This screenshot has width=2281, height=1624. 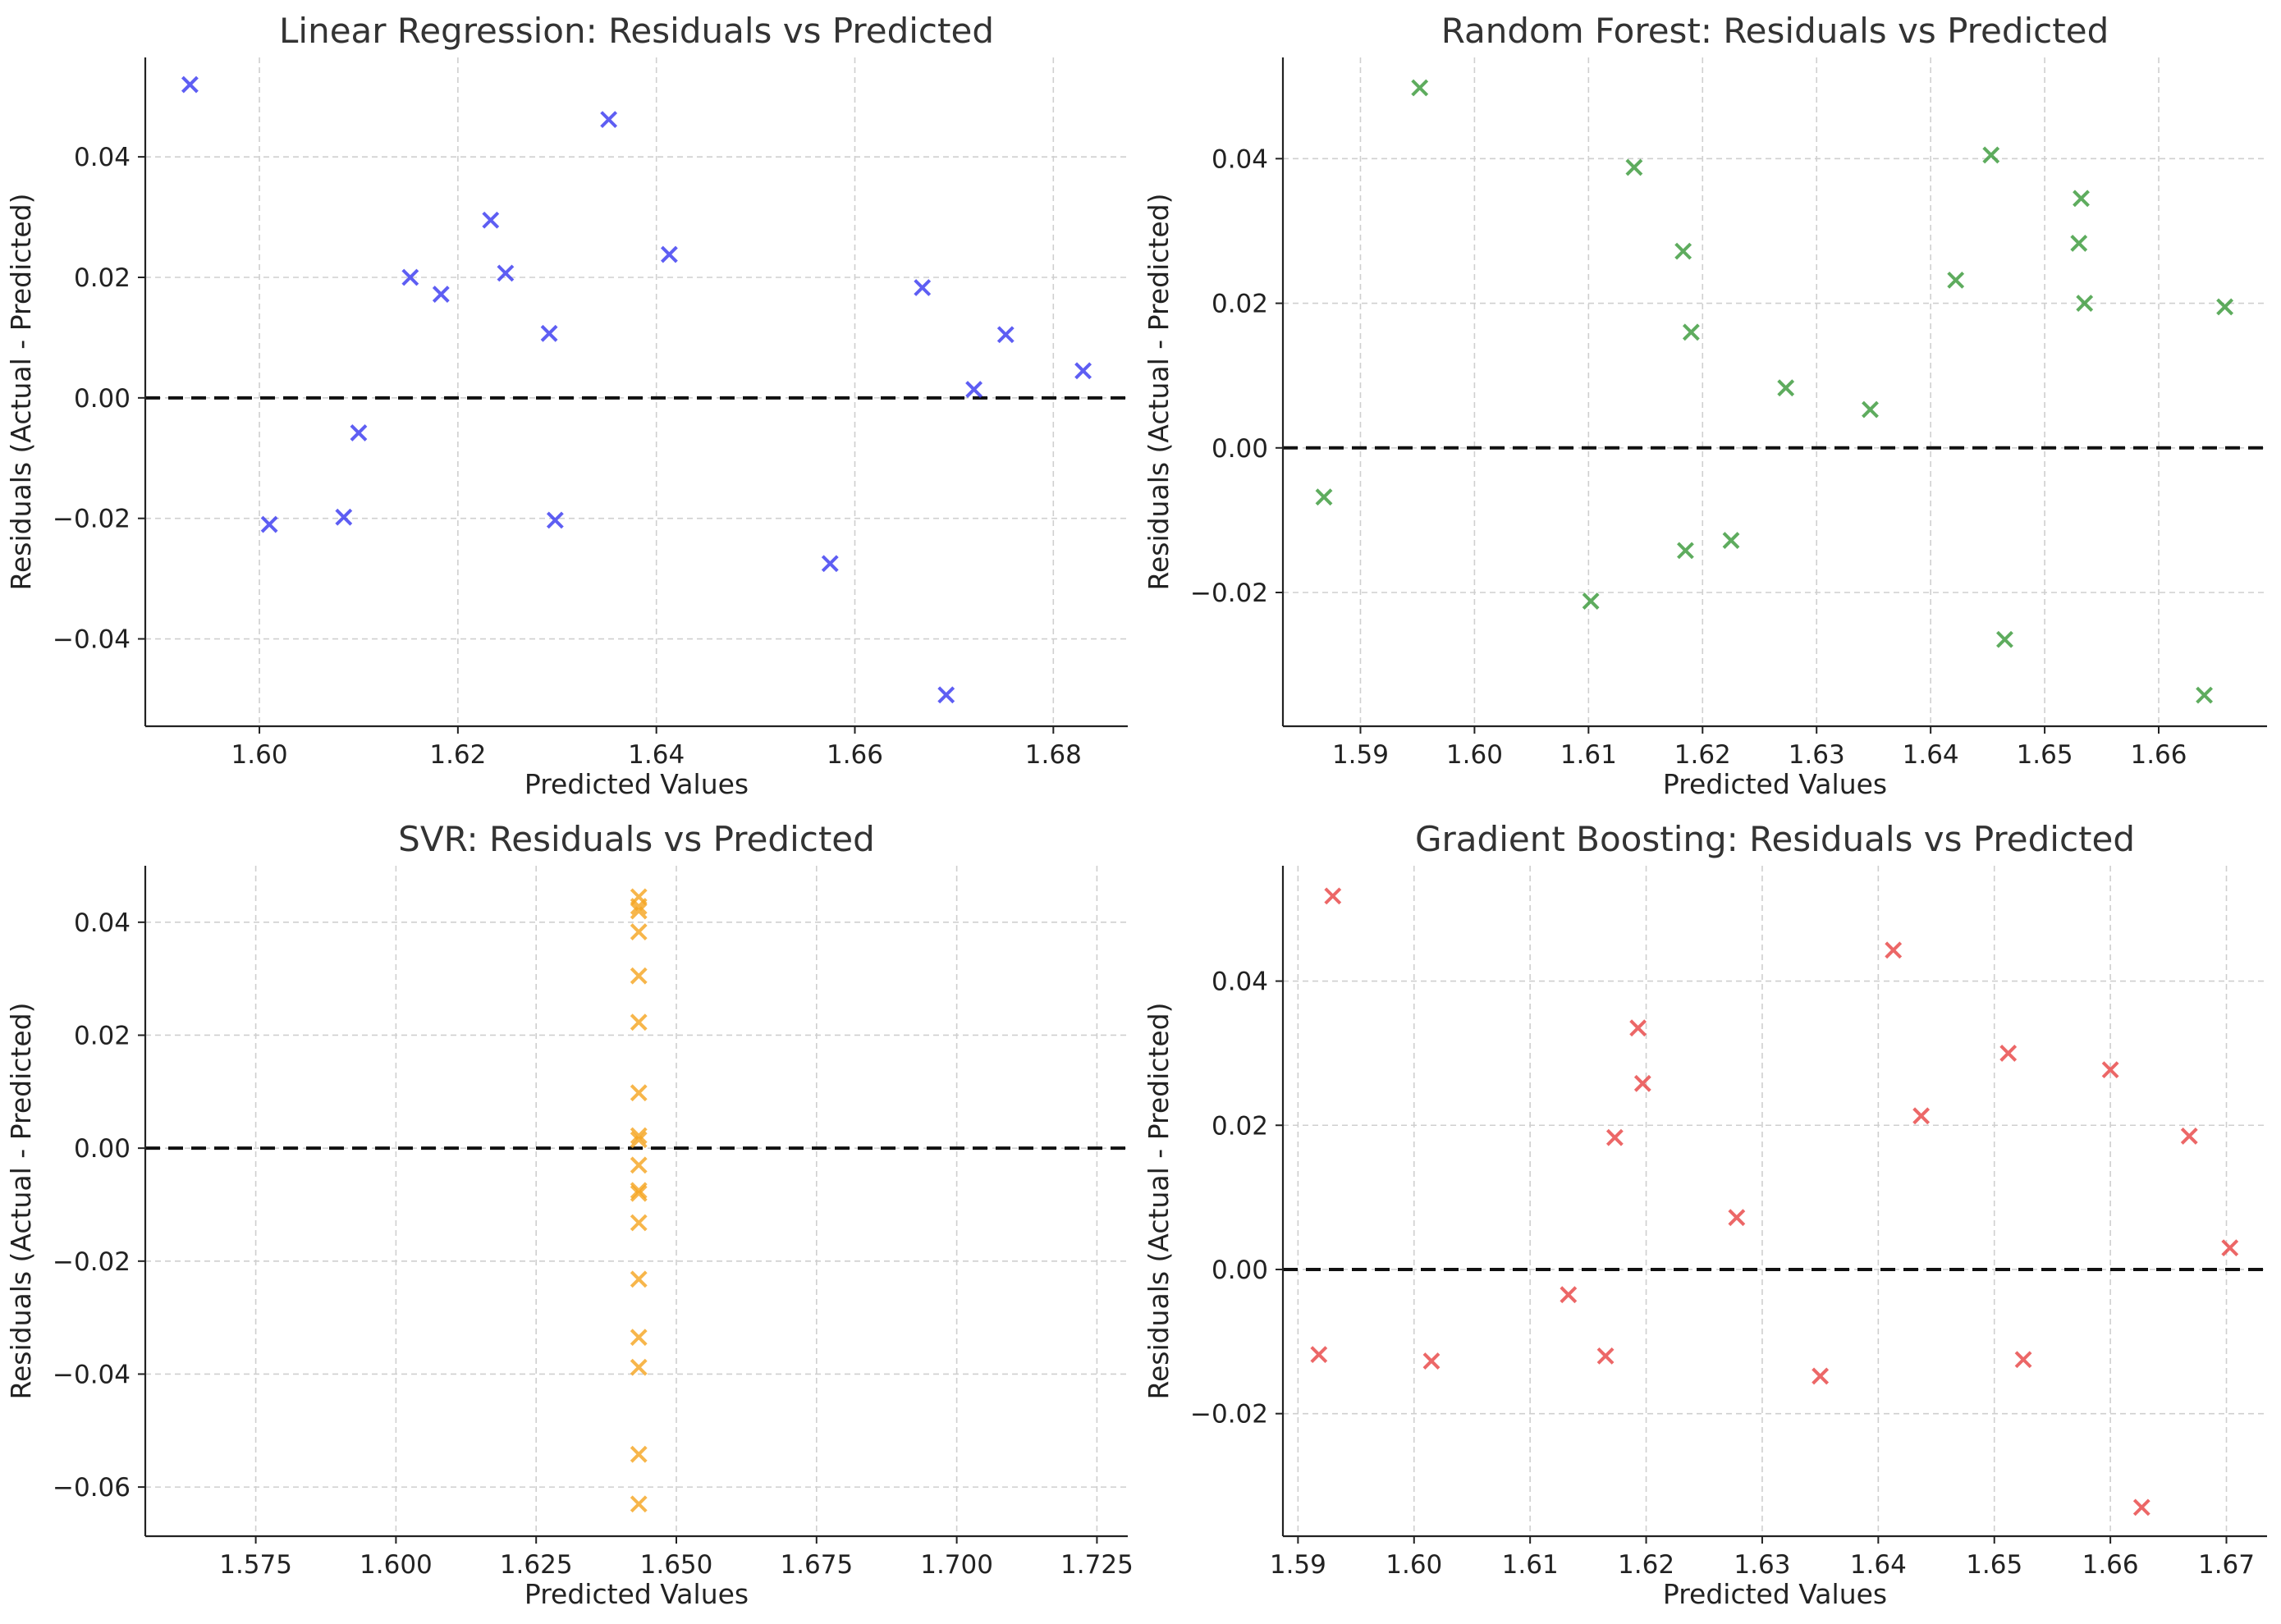 I want to click on x-tick-label: 1.59, so click(x=1360, y=755).